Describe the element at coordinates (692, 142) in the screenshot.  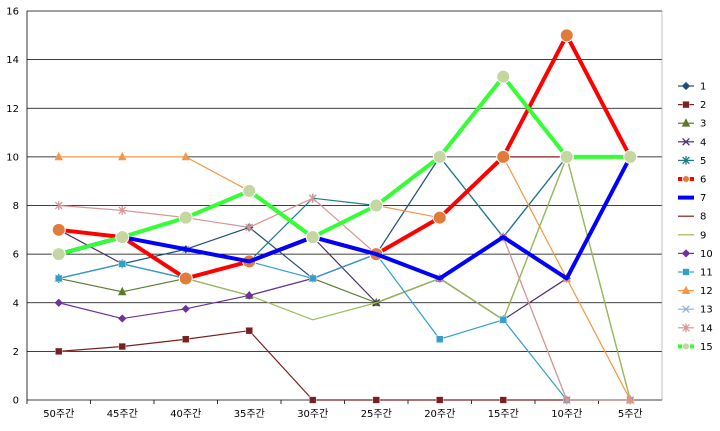
I see `legend-item-4: 4` at that location.